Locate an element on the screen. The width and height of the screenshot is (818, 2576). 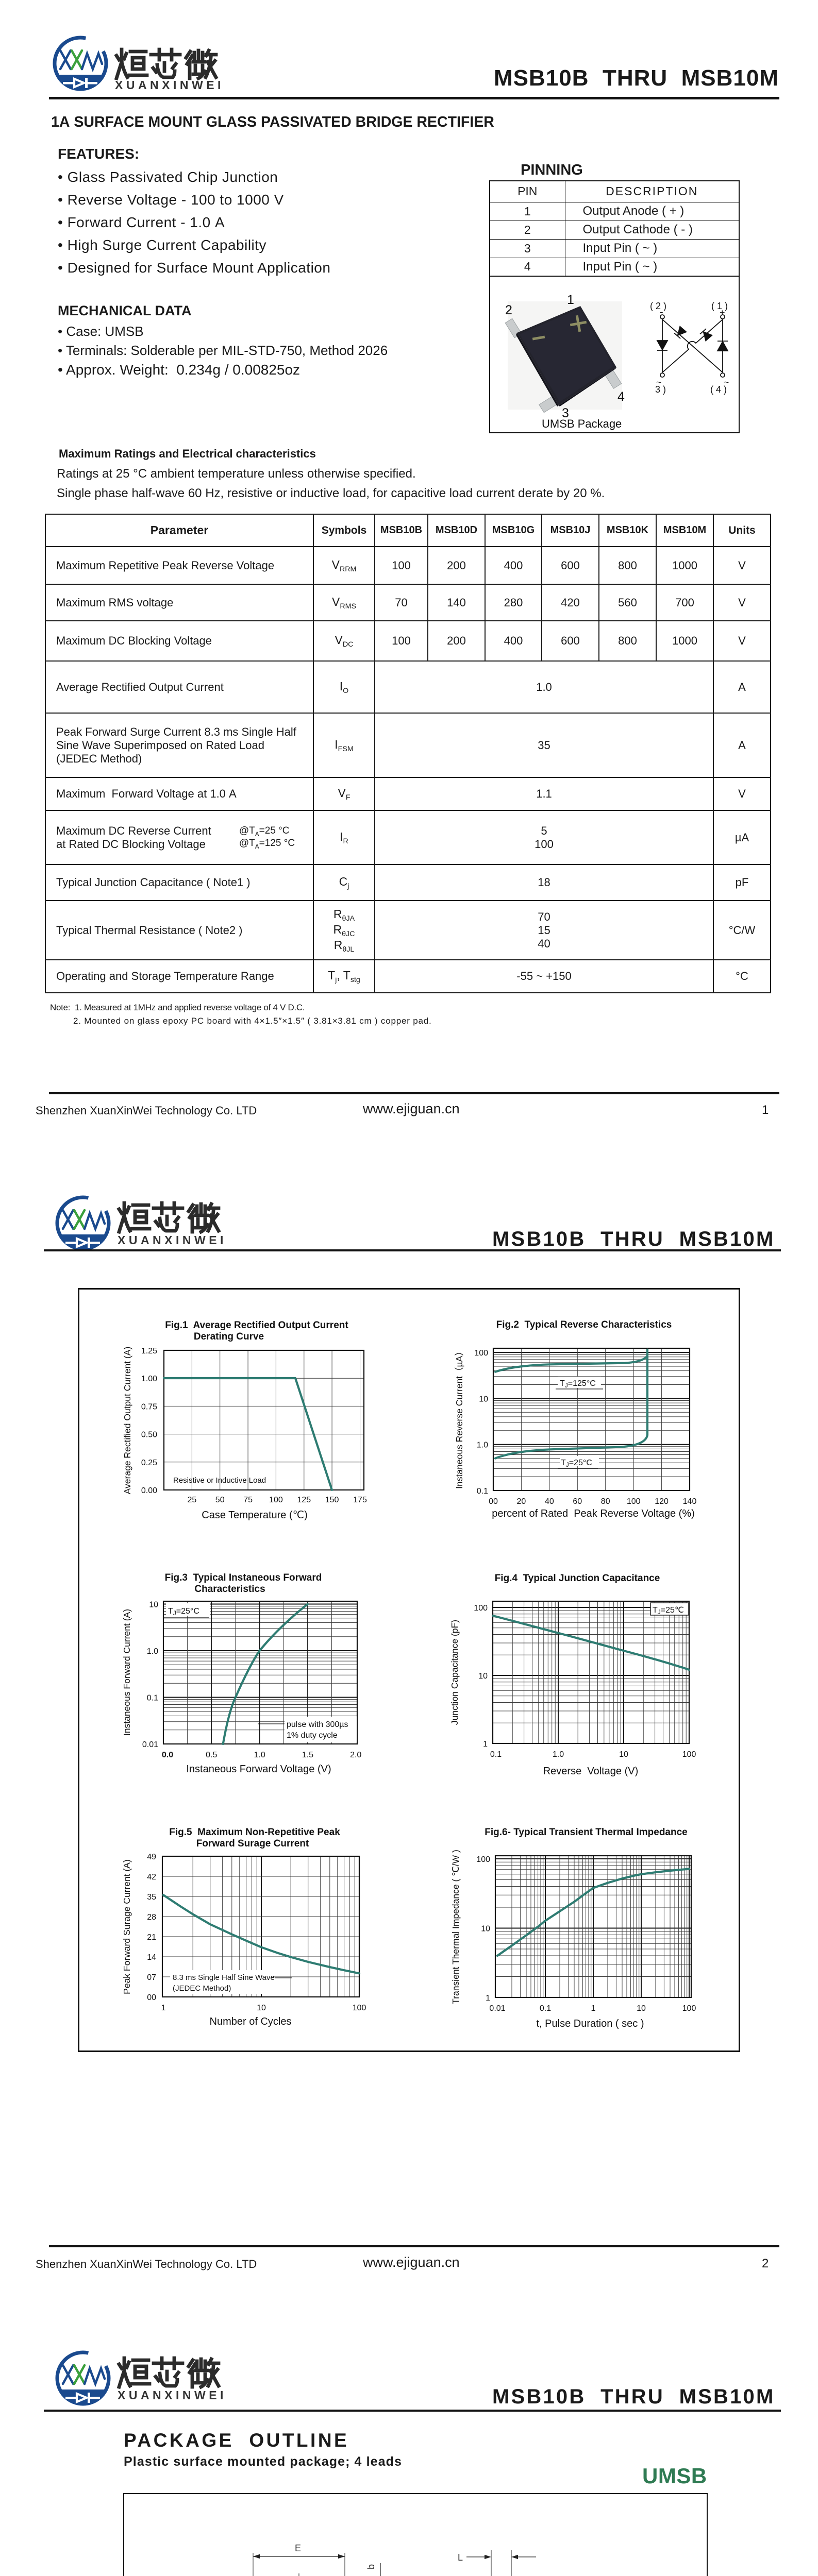
svg-text: t, Pulse Duration ( sec ) is located at coordinates (590, 2023).